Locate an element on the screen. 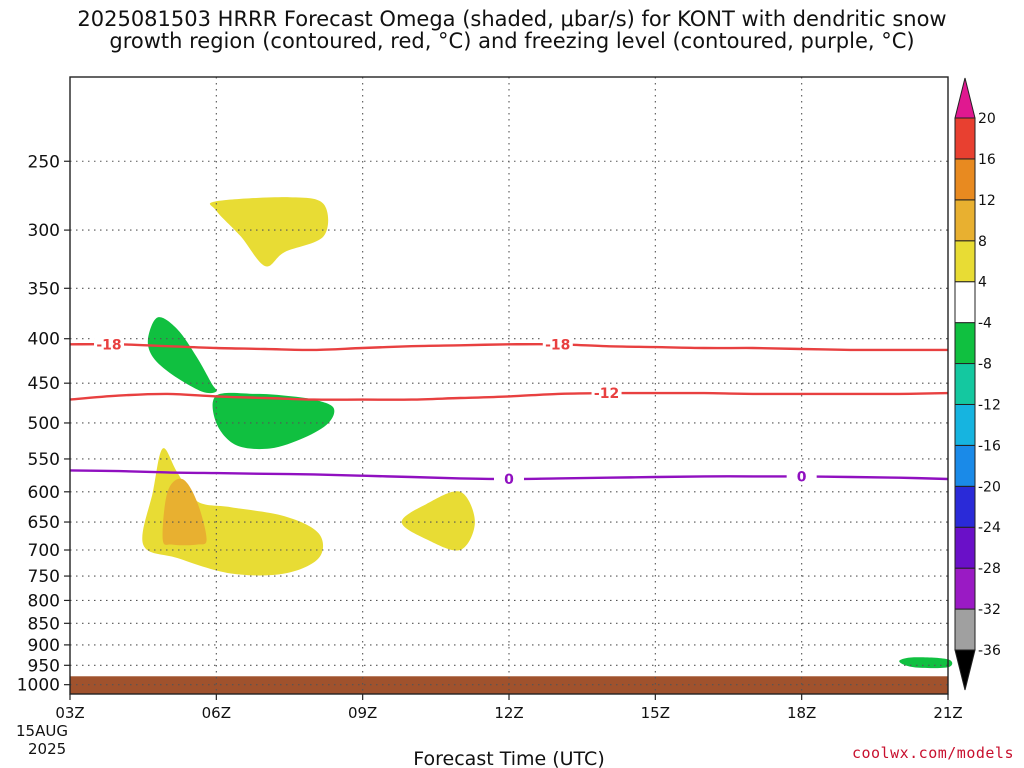 Image resolution: width=1024 pixels, height=768 pixels. y-tick-label: 550 is located at coordinates (44, 460).